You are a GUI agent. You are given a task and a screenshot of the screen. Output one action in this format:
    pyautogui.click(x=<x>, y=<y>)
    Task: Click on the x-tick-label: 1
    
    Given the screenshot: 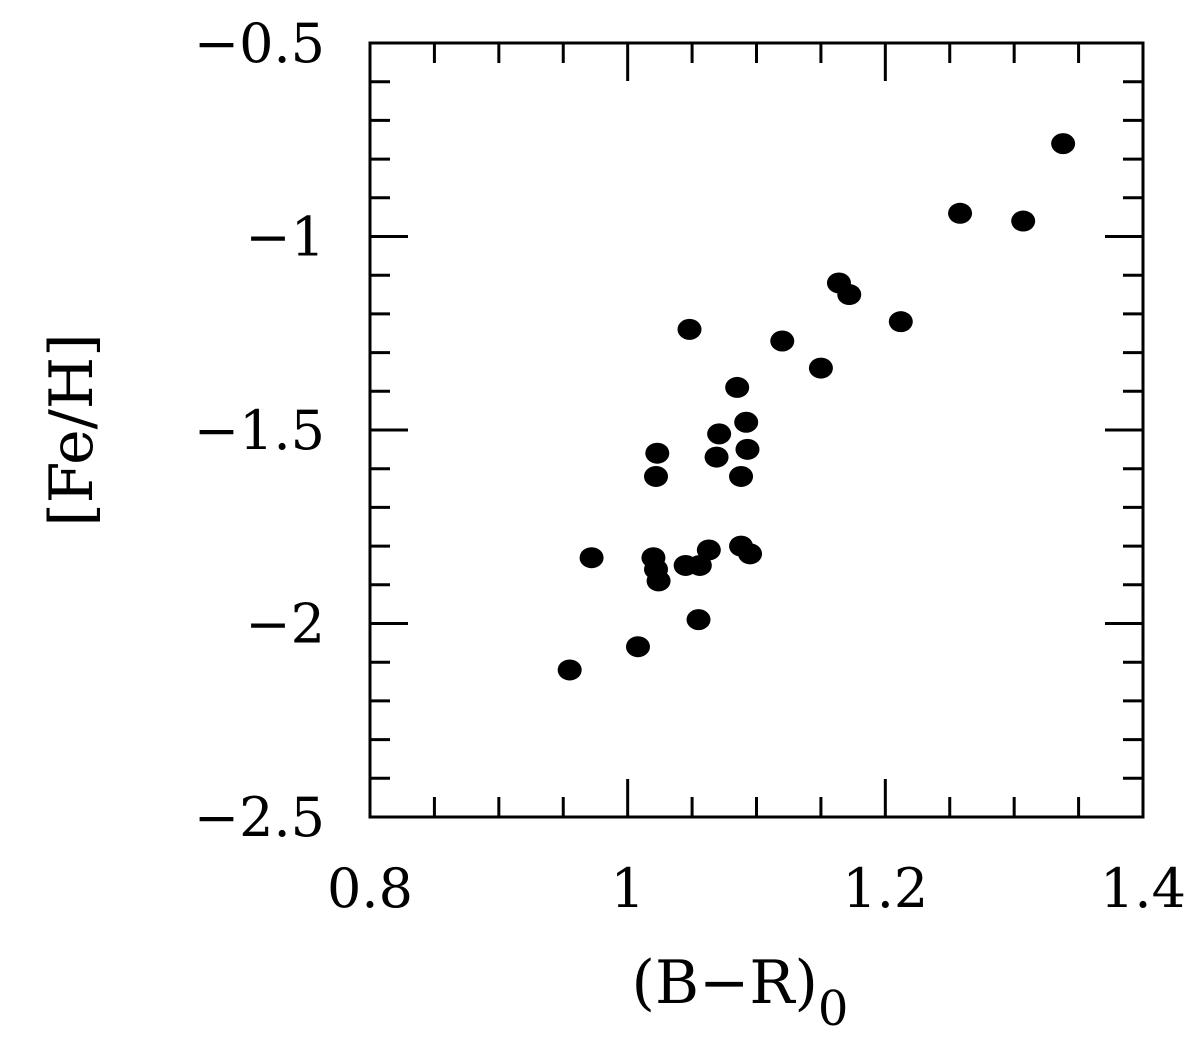 What is the action you would take?
    pyautogui.click(x=627, y=888)
    